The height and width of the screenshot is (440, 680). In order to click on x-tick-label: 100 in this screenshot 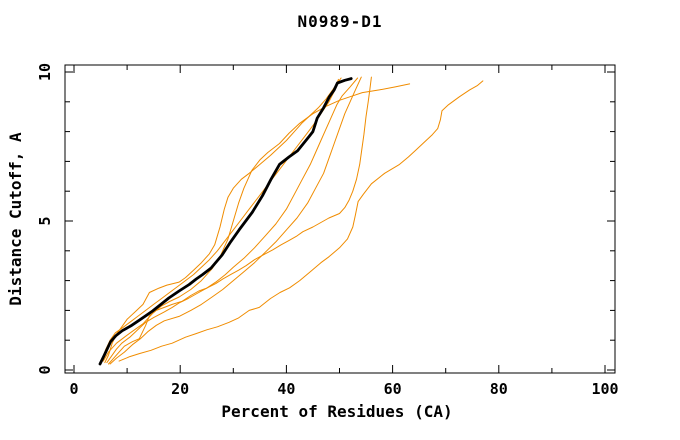, I will do `click(604, 389)`.